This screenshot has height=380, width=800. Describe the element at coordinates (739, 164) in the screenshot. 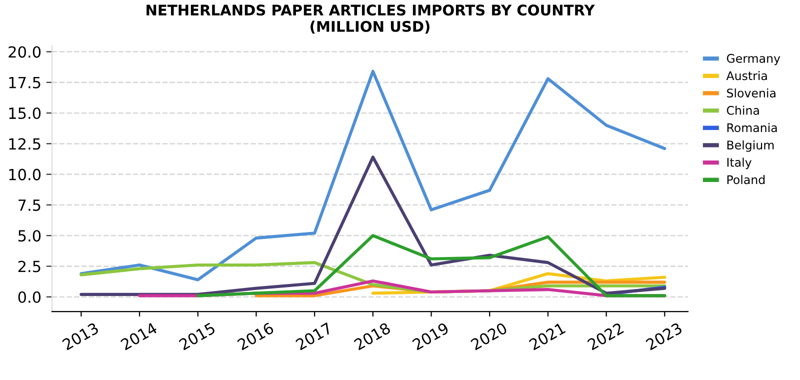

I see `legend-label: Italy` at that location.